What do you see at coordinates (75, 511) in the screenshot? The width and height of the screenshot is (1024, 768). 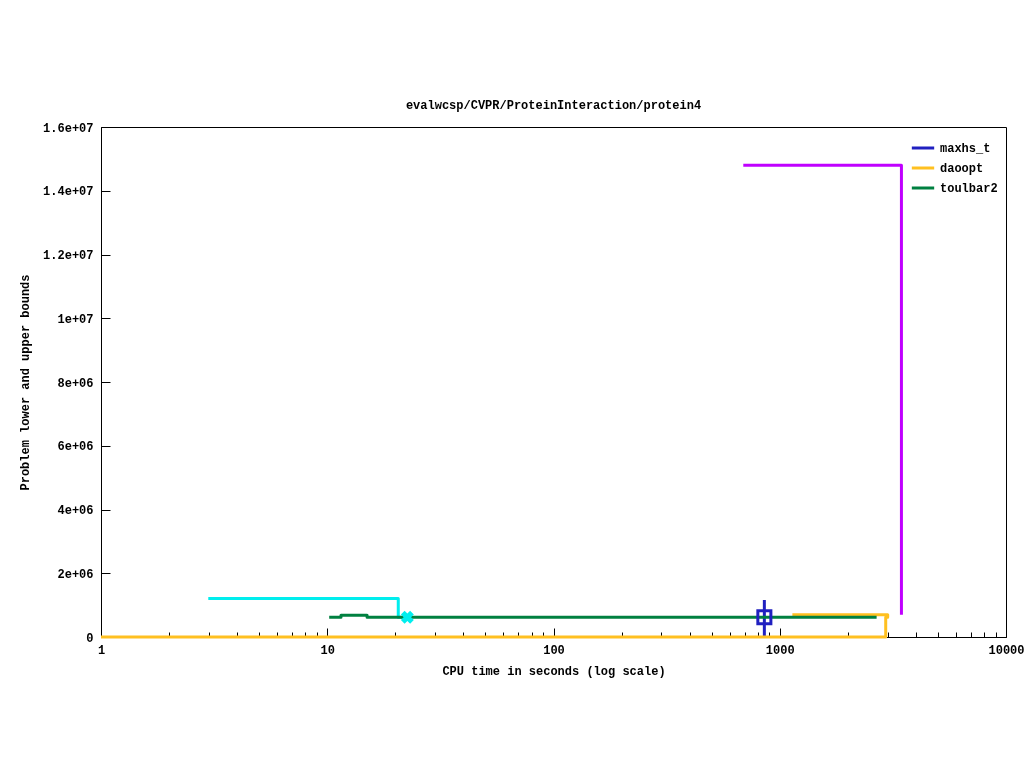 I see `y-tick-label: 4e+06` at bounding box center [75, 511].